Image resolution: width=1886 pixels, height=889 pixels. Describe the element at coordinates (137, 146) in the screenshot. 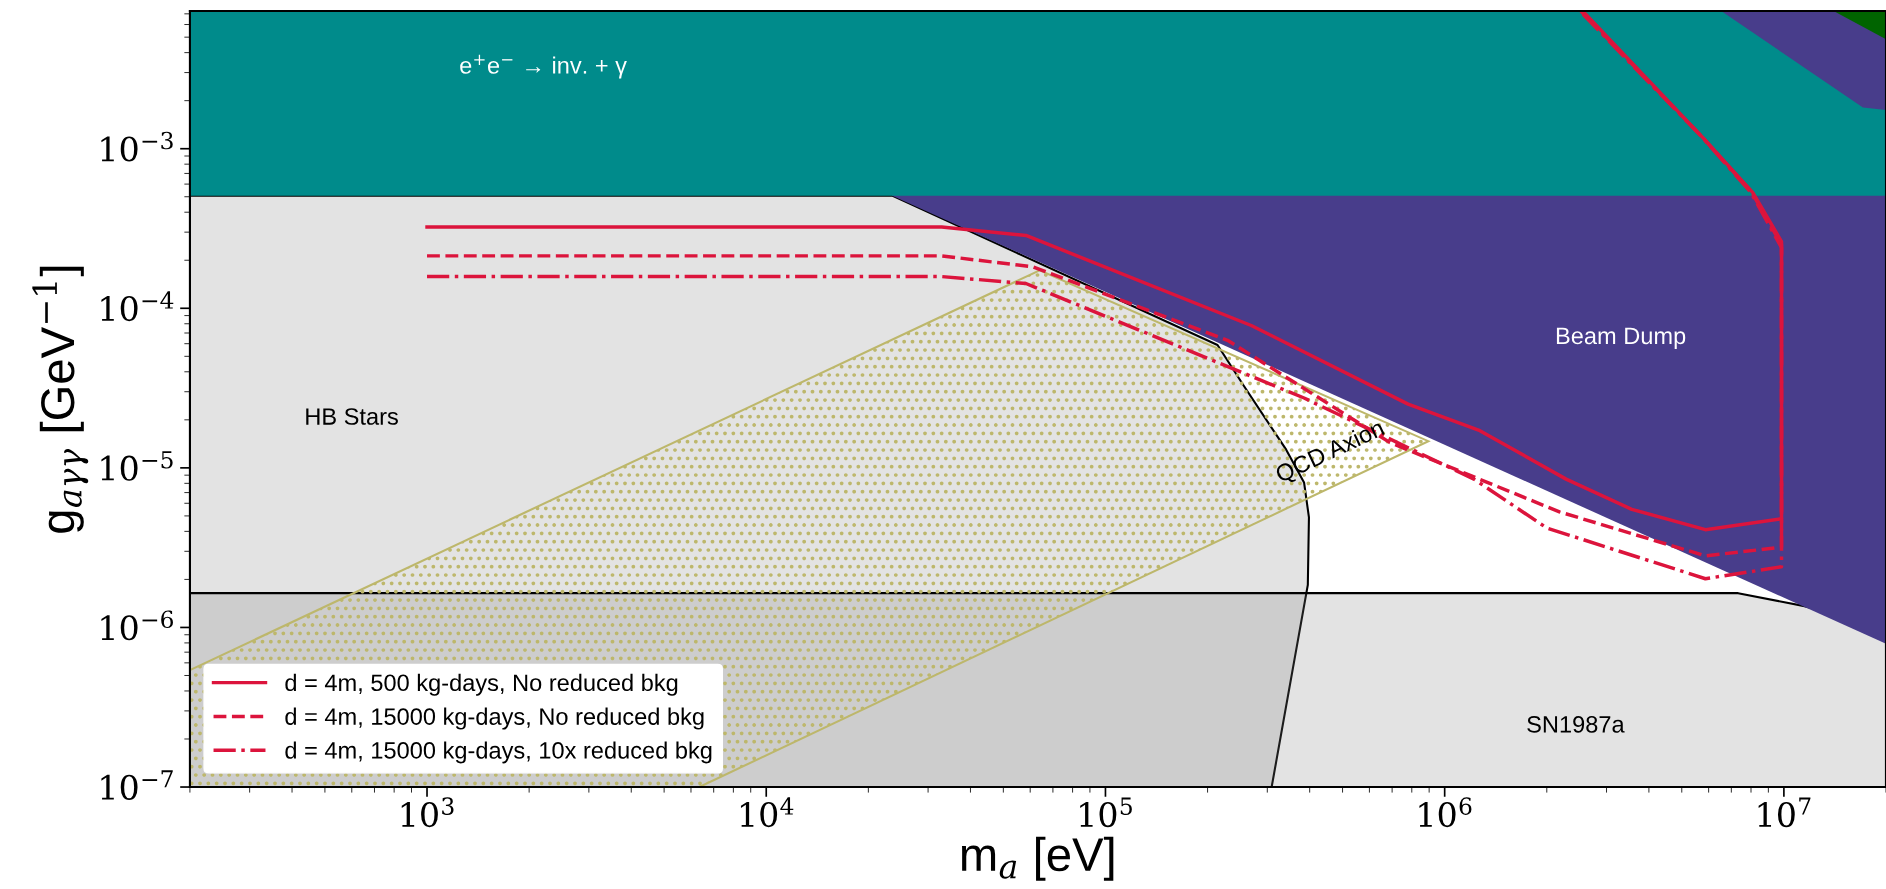

I see `y-tick-label: 10$^{−3}$` at that location.